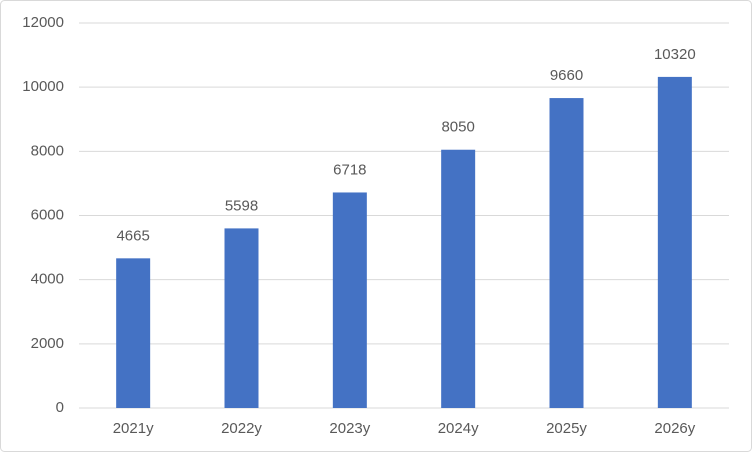  What do you see at coordinates (566, 75) in the screenshot?
I see `data-label: 9660` at bounding box center [566, 75].